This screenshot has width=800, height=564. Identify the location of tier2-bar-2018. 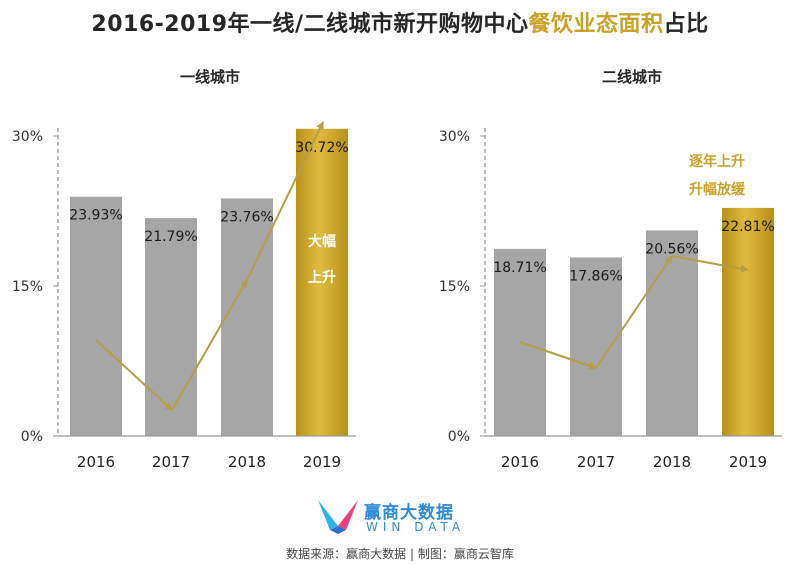
(672, 333).